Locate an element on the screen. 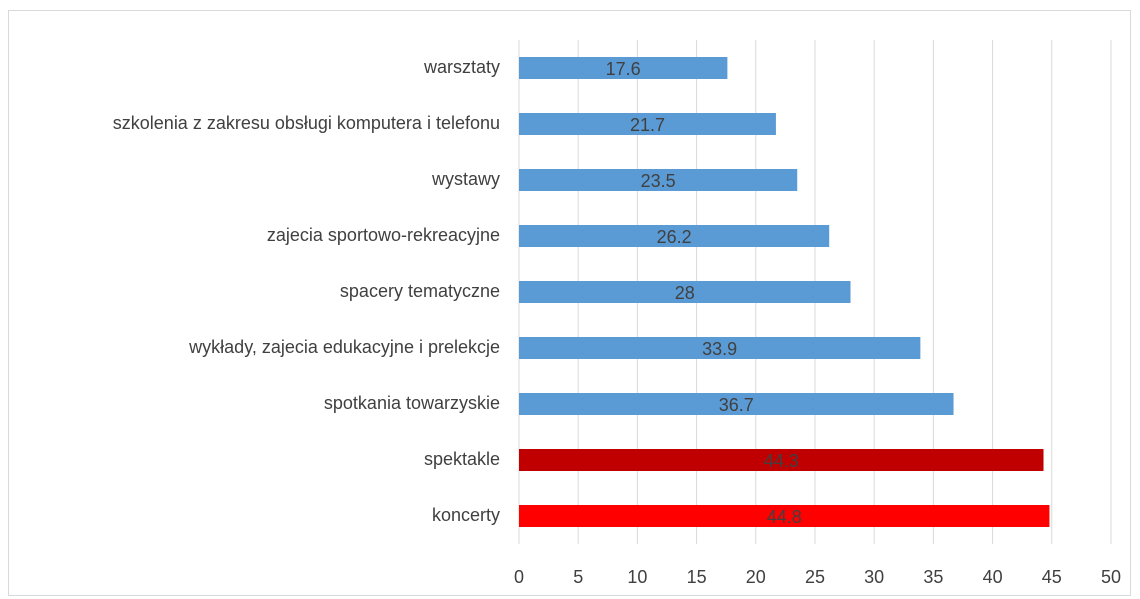  y-tick-label: zajecia sportowo-rekreacyjne is located at coordinates (383, 235).